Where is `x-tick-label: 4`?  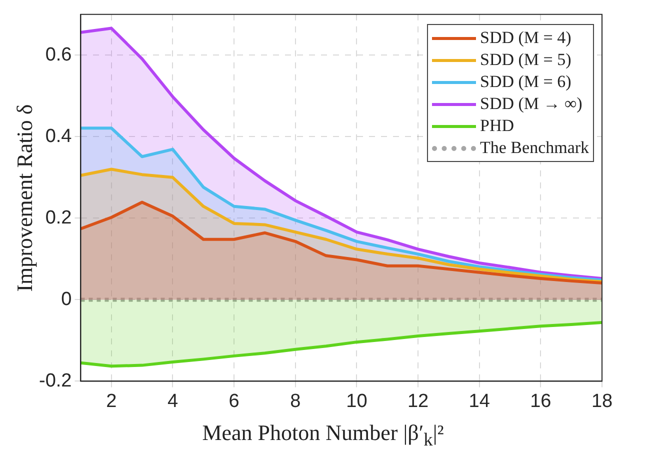 x-tick-label: 4 is located at coordinates (172, 401).